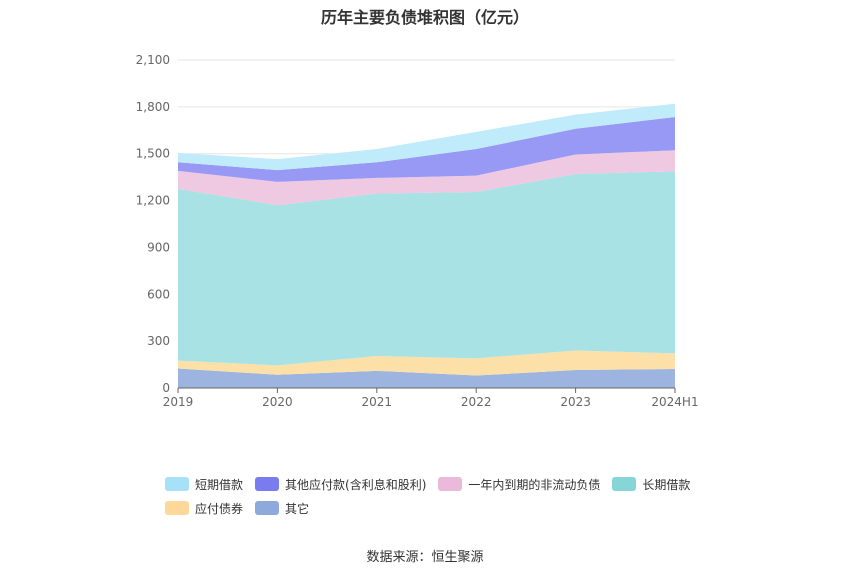 Image resolution: width=850 pixels, height=575 pixels. What do you see at coordinates (153, 201) in the screenshot?
I see `y-tick-label: 1,200` at bounding box center [153, 201].